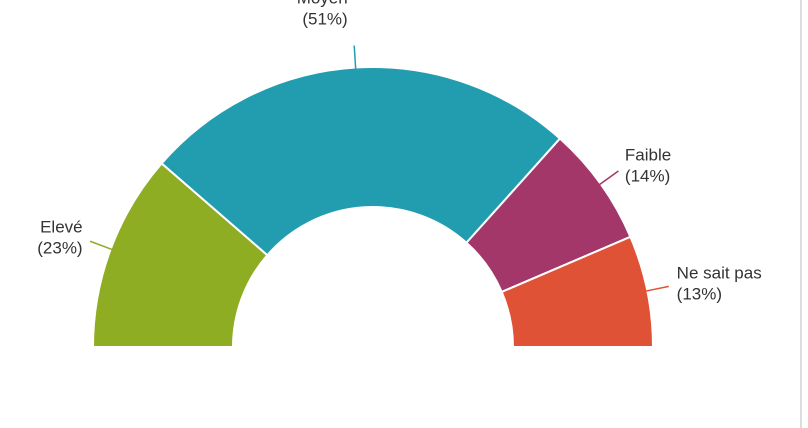  What do you see at coordinates (699, 294) in the screenshot?
I see `slice-value-label: (13%)` at bounding box center [699, 294].